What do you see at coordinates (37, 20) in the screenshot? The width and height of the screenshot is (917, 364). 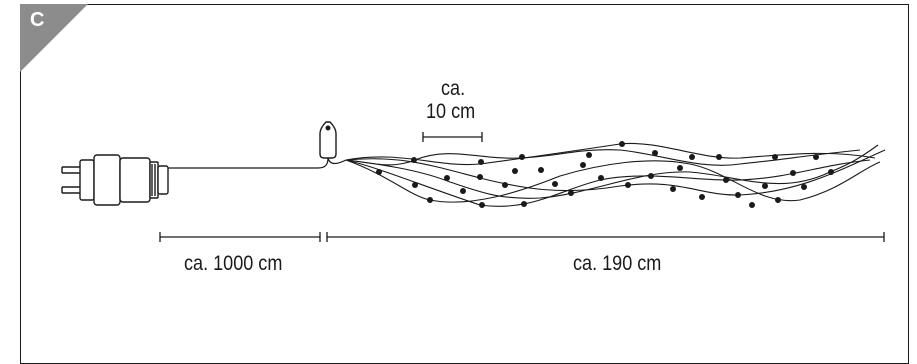 I see `panel-letter: C` at bounding box center [37, 20].